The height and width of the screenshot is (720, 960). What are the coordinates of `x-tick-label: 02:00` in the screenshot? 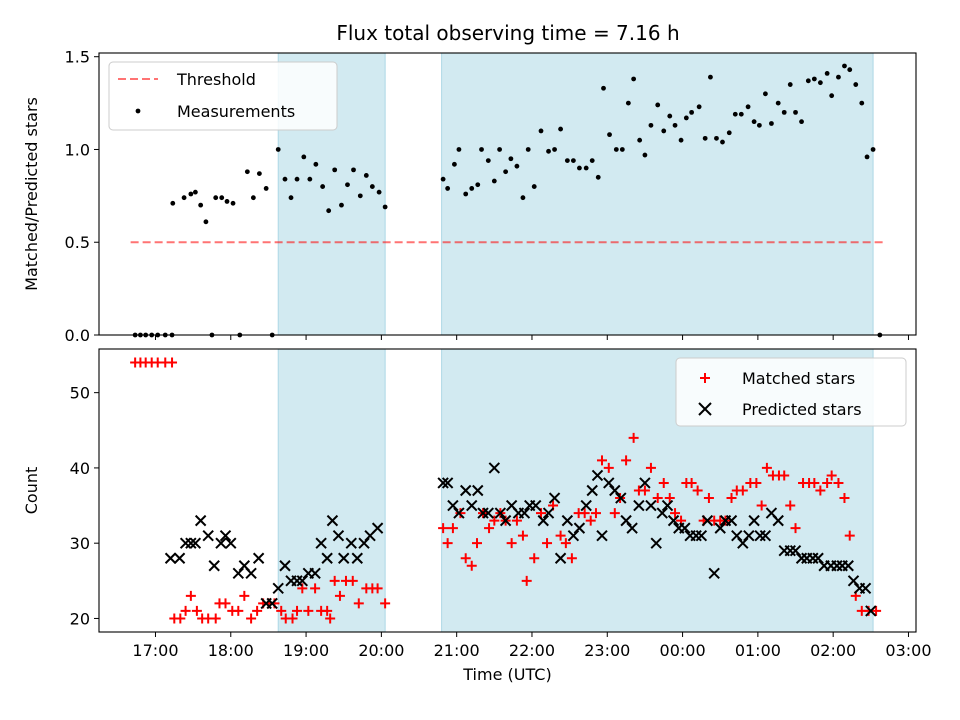 It's located at (833, 650).